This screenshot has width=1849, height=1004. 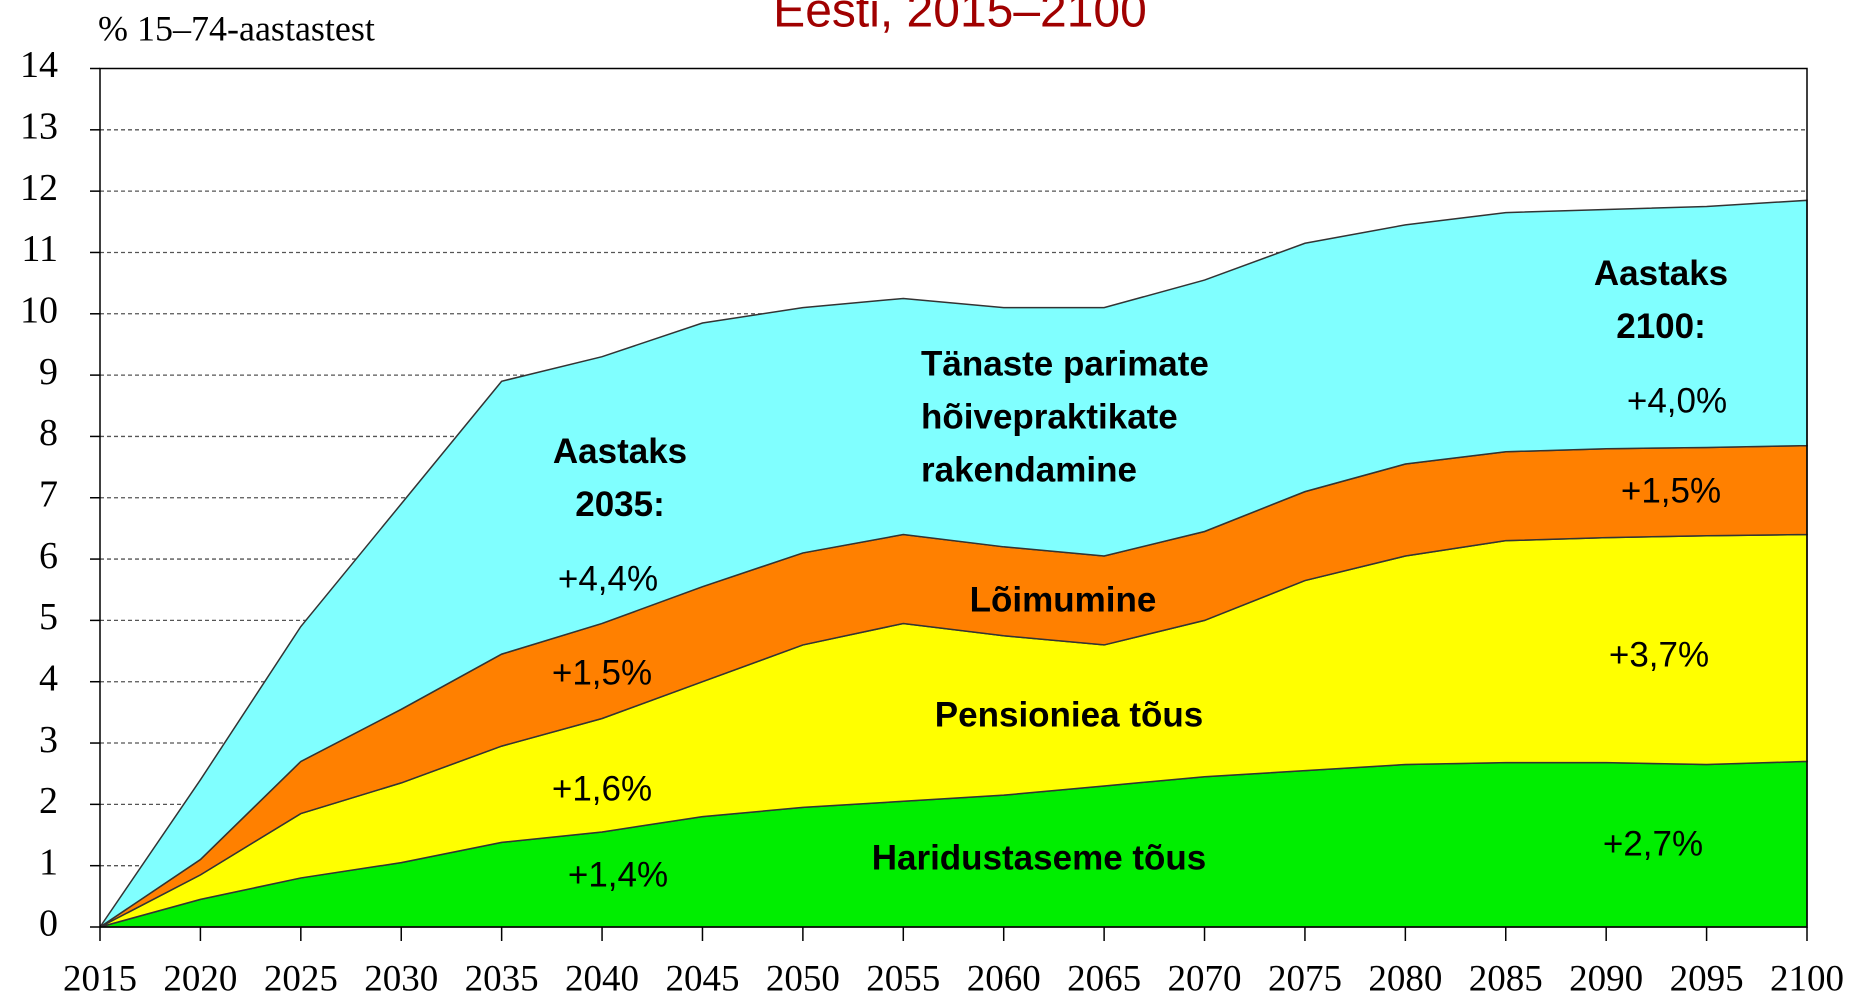 What do you see at coordinates (1305, 978) in the screenshot?
I see `x-tick-label: 2075` at bounding box center [1305, 978].